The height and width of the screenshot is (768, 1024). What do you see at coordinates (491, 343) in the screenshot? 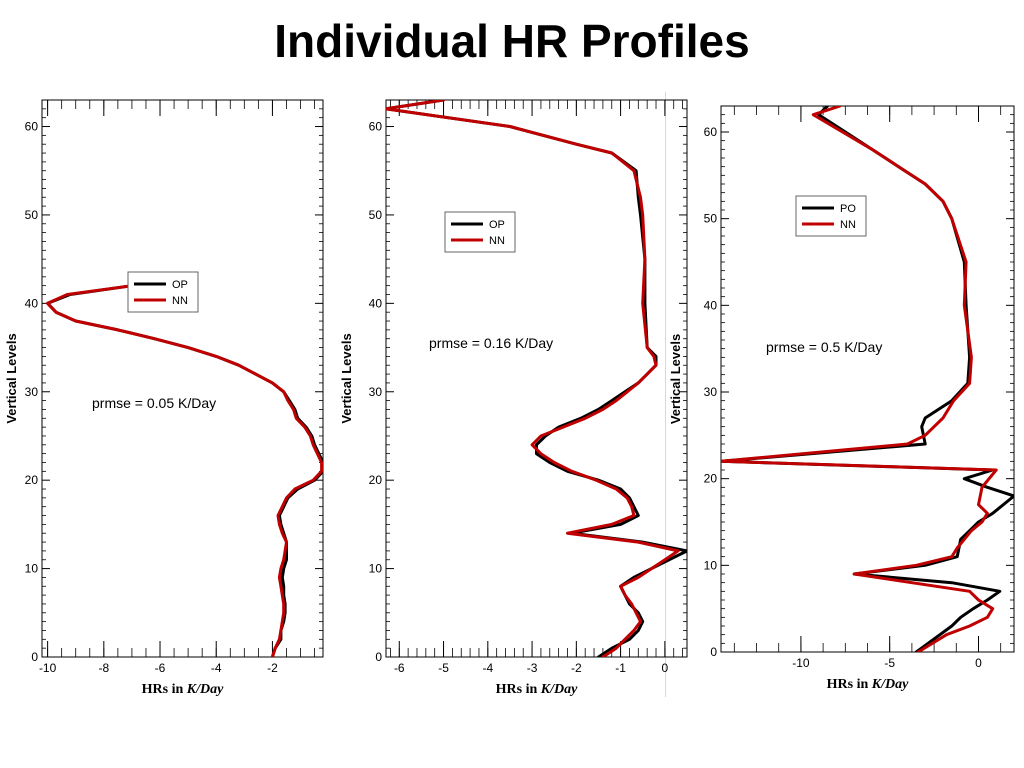
I see `prmse-annotation: prmse = 0.16 K/Day` at bounding box center [491, 343].